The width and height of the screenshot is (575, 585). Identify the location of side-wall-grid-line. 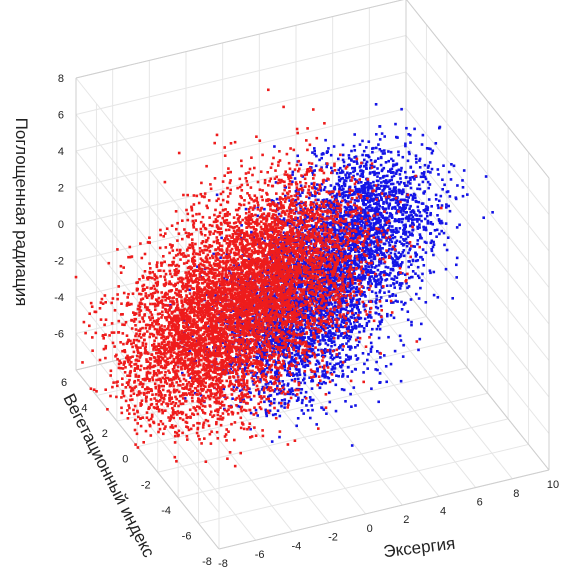
(477, 344).